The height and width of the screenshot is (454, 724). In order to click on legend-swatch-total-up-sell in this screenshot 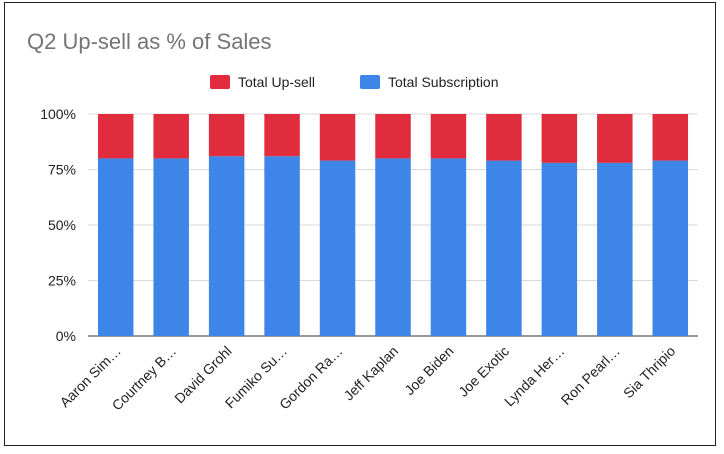, I will do `click(220, 82)`.